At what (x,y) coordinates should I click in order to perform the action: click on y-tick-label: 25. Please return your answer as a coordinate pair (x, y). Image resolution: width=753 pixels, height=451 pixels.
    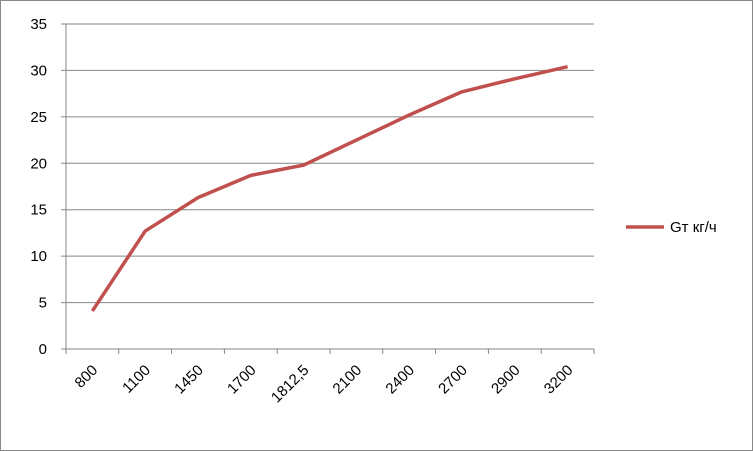
    Looking at the image, I should click on (38, 117).